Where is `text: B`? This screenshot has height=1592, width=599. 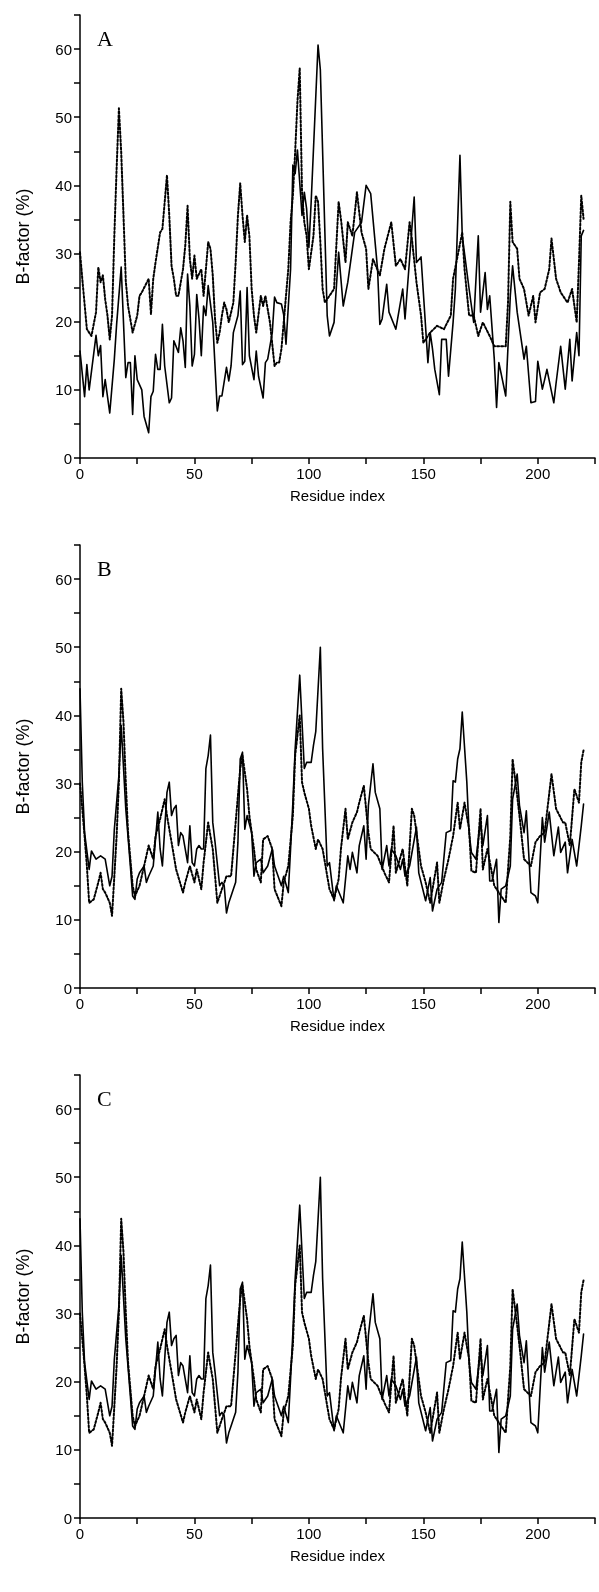
text: B is located at coordinates (104, 568).